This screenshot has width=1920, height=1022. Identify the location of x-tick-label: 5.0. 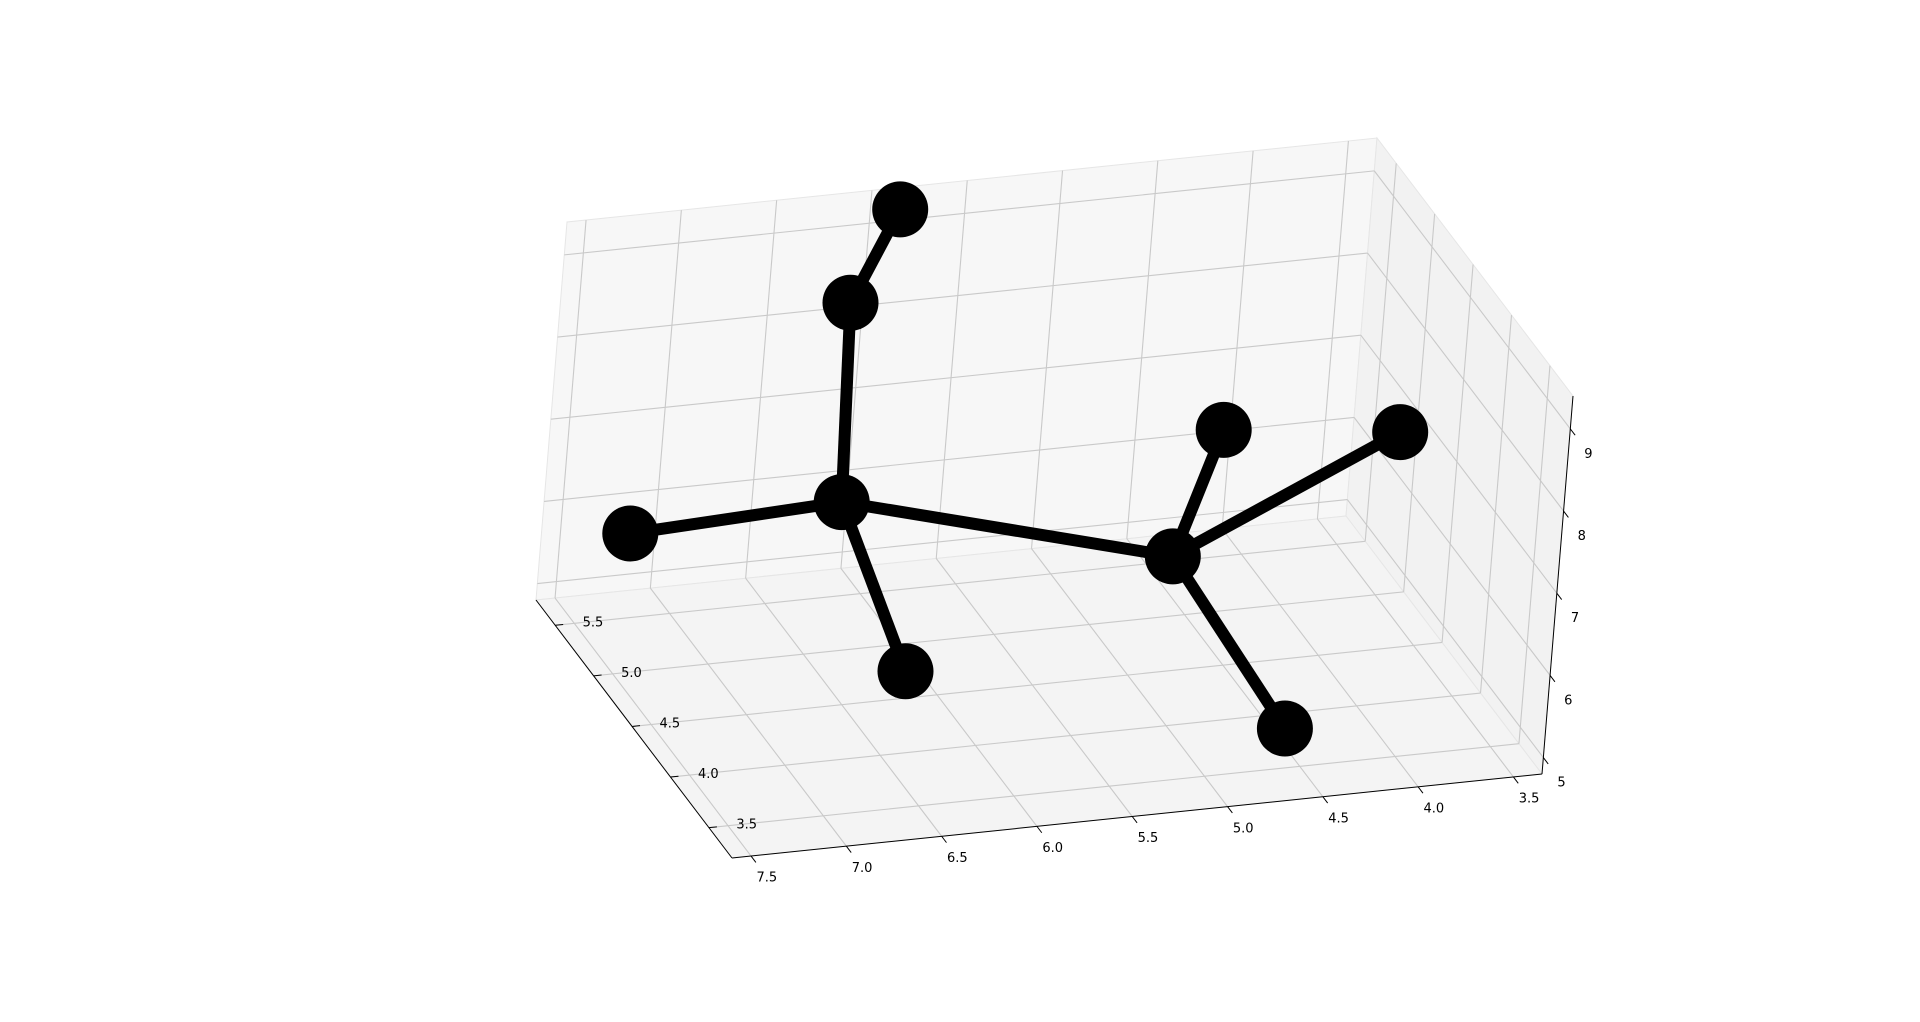
(1243, 828).